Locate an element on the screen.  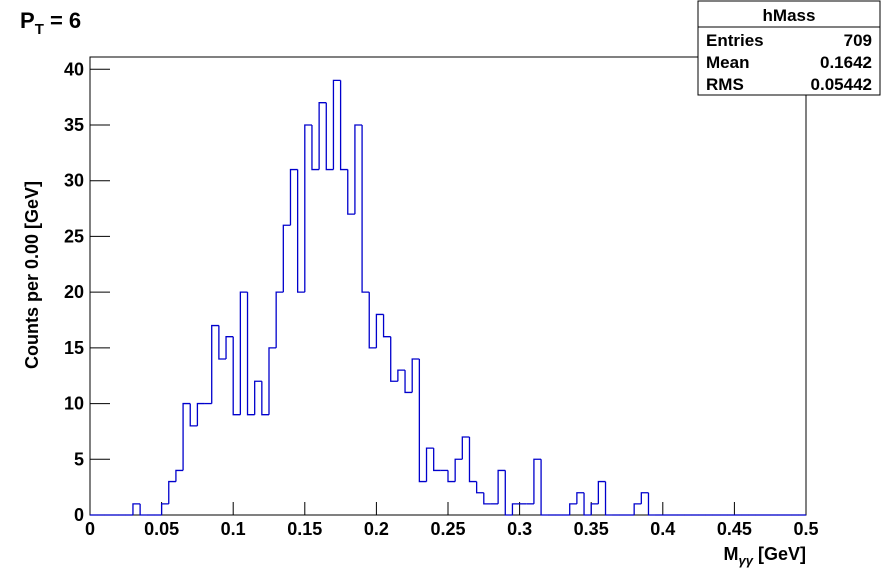
stats-label: Mean is located at coordinates (727, 62).